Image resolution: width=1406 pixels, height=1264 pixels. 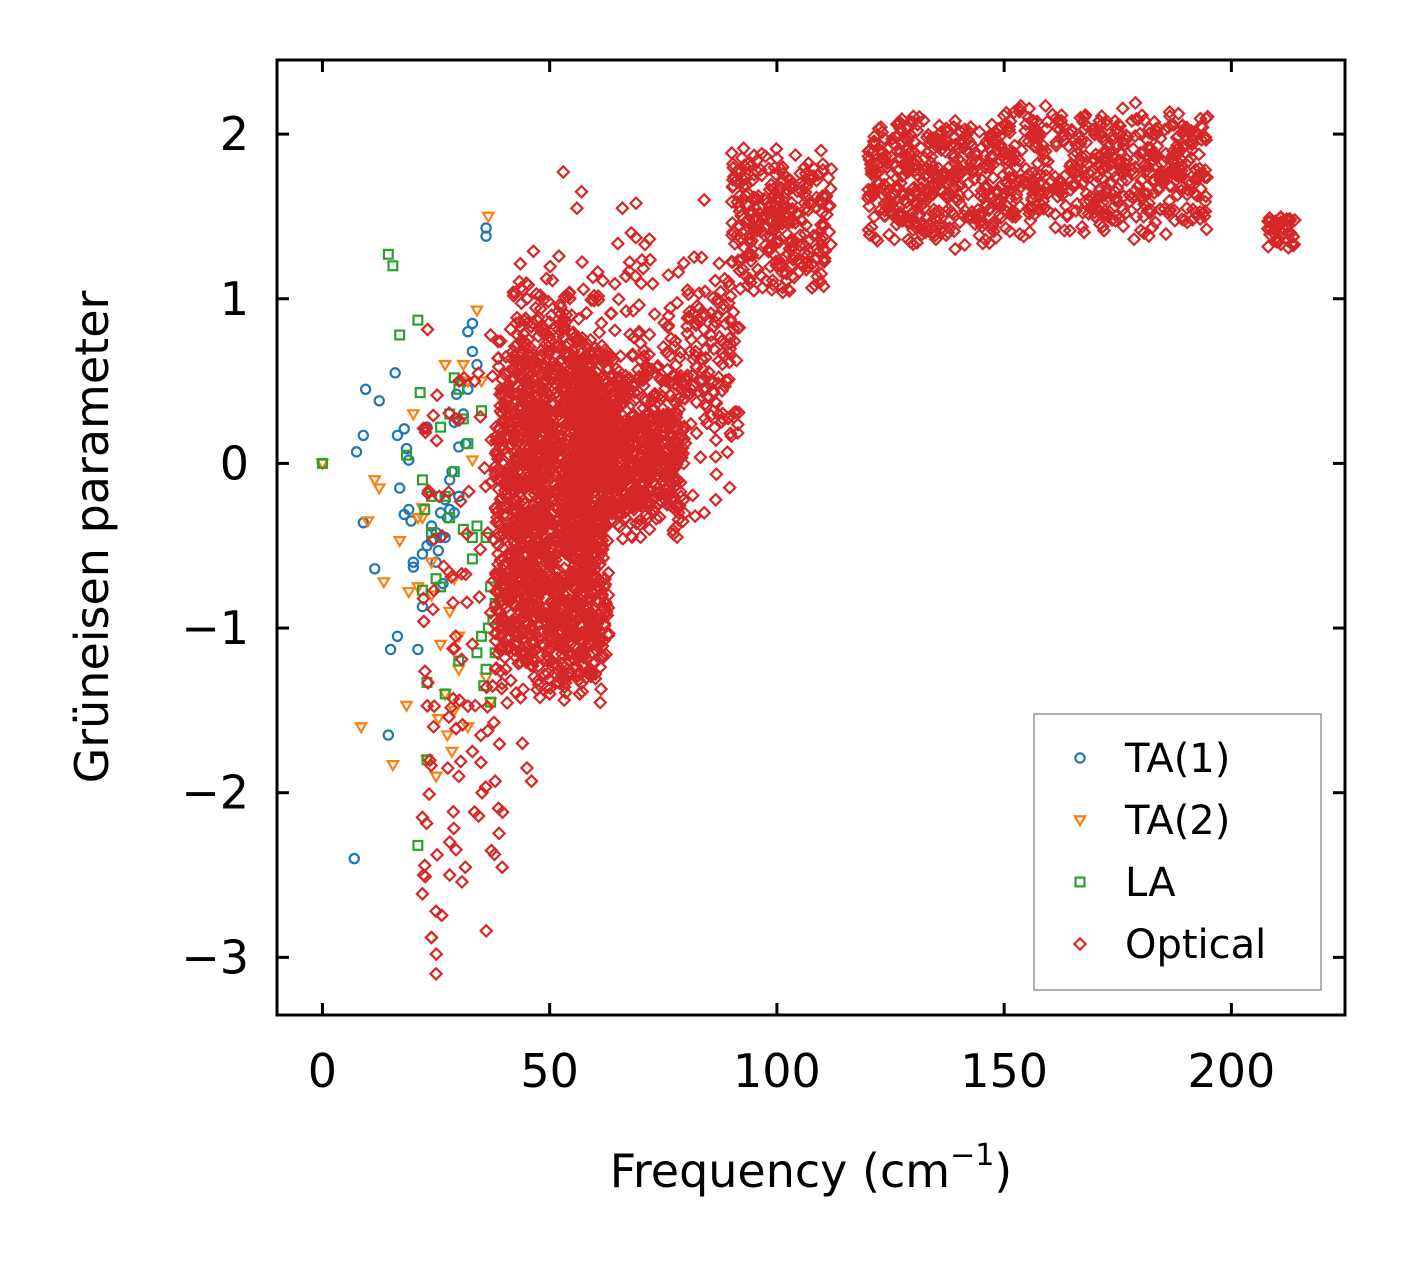 What do you see at coordinates (1177, 759) in the screenshot?
I see `legend-label: TA(1)` at bounding box center [1177, 759].